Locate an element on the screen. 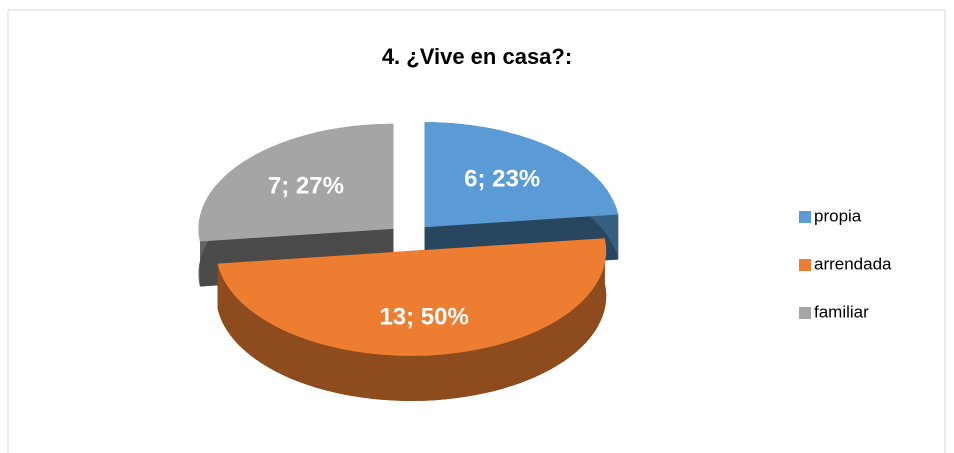  data-label: 7; 27% is located at coordinates (306, 185).